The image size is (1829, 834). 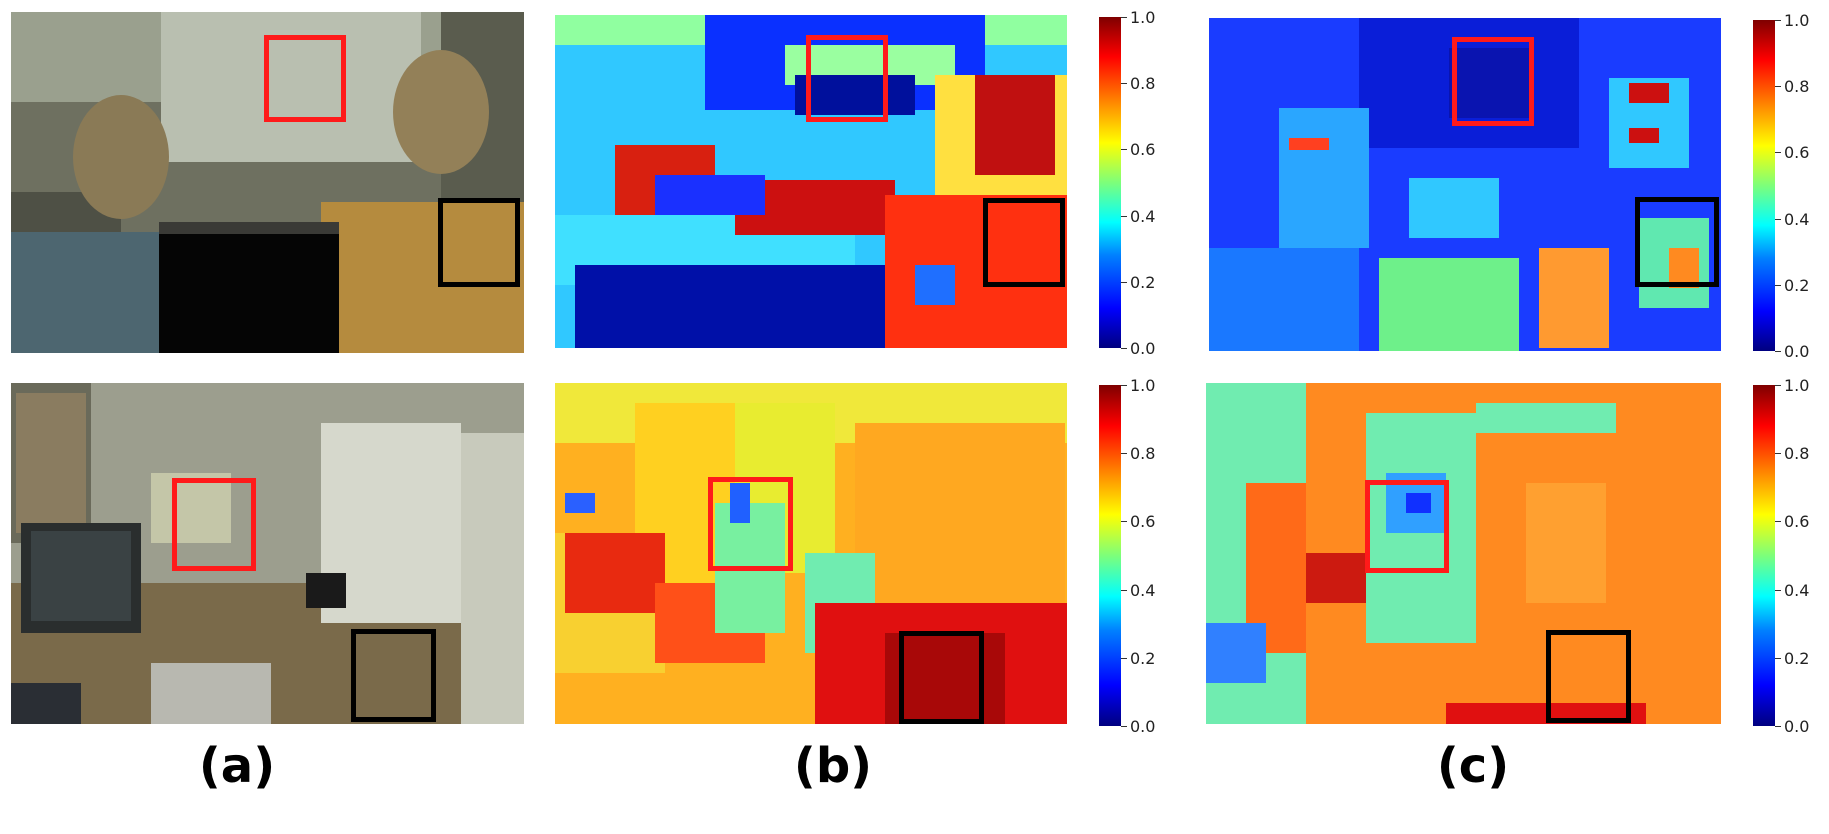 I want to click on colorbar-c-row2: 0.0 0.2 0.4 0.6 0.8 1.0, so click(x=1788, y=556).